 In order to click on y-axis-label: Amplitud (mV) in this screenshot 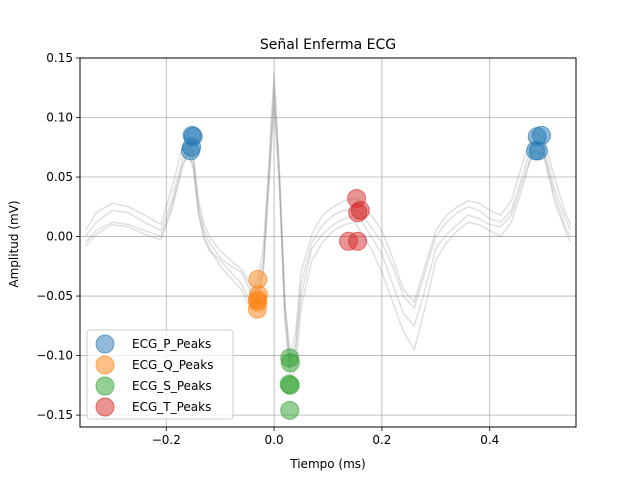, I will do `click(14, 243)`.